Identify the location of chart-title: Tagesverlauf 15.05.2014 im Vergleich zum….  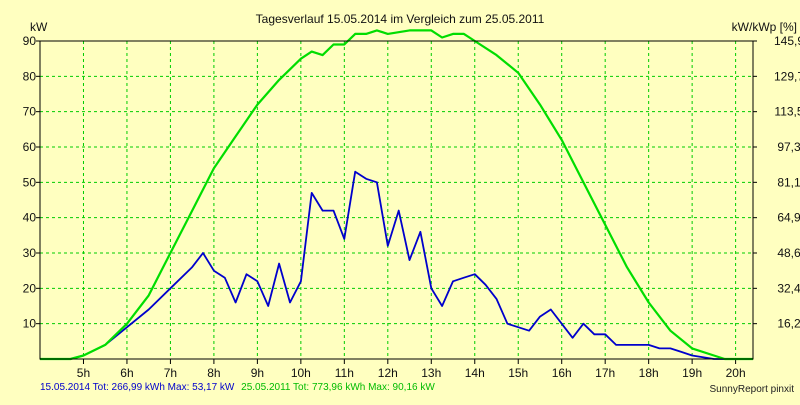
(400, 19).